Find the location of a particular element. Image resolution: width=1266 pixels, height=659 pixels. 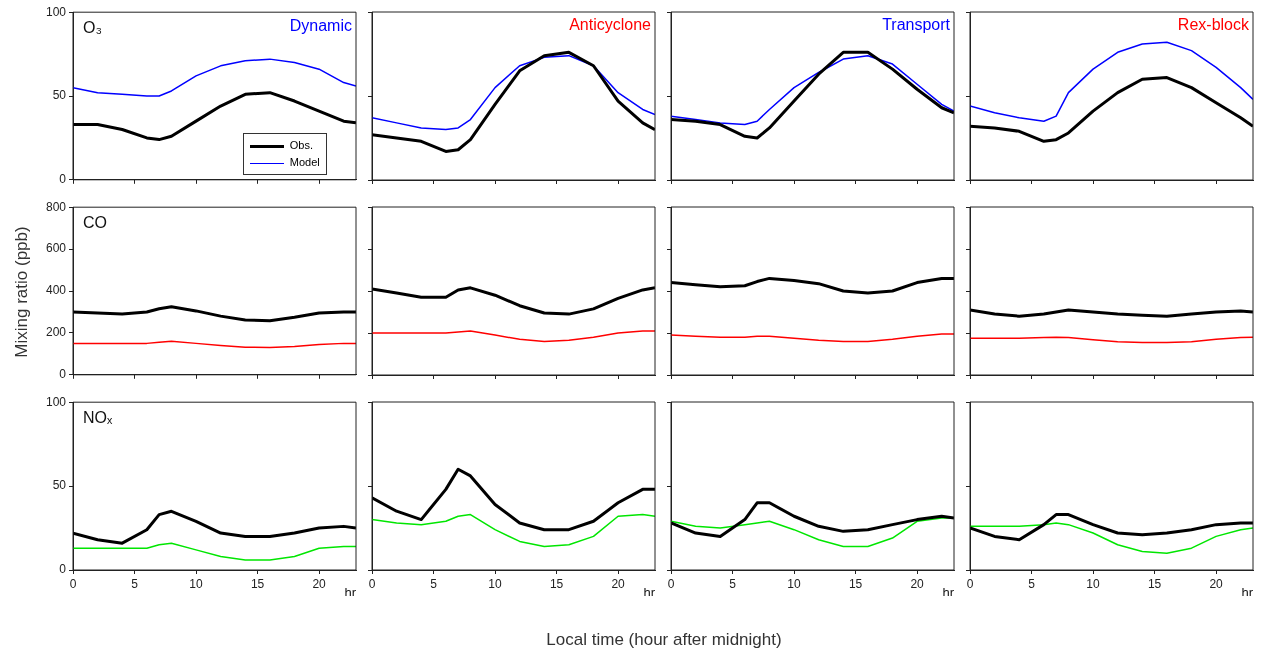

annotation: NOₓ is located at coordinates (98, 417).